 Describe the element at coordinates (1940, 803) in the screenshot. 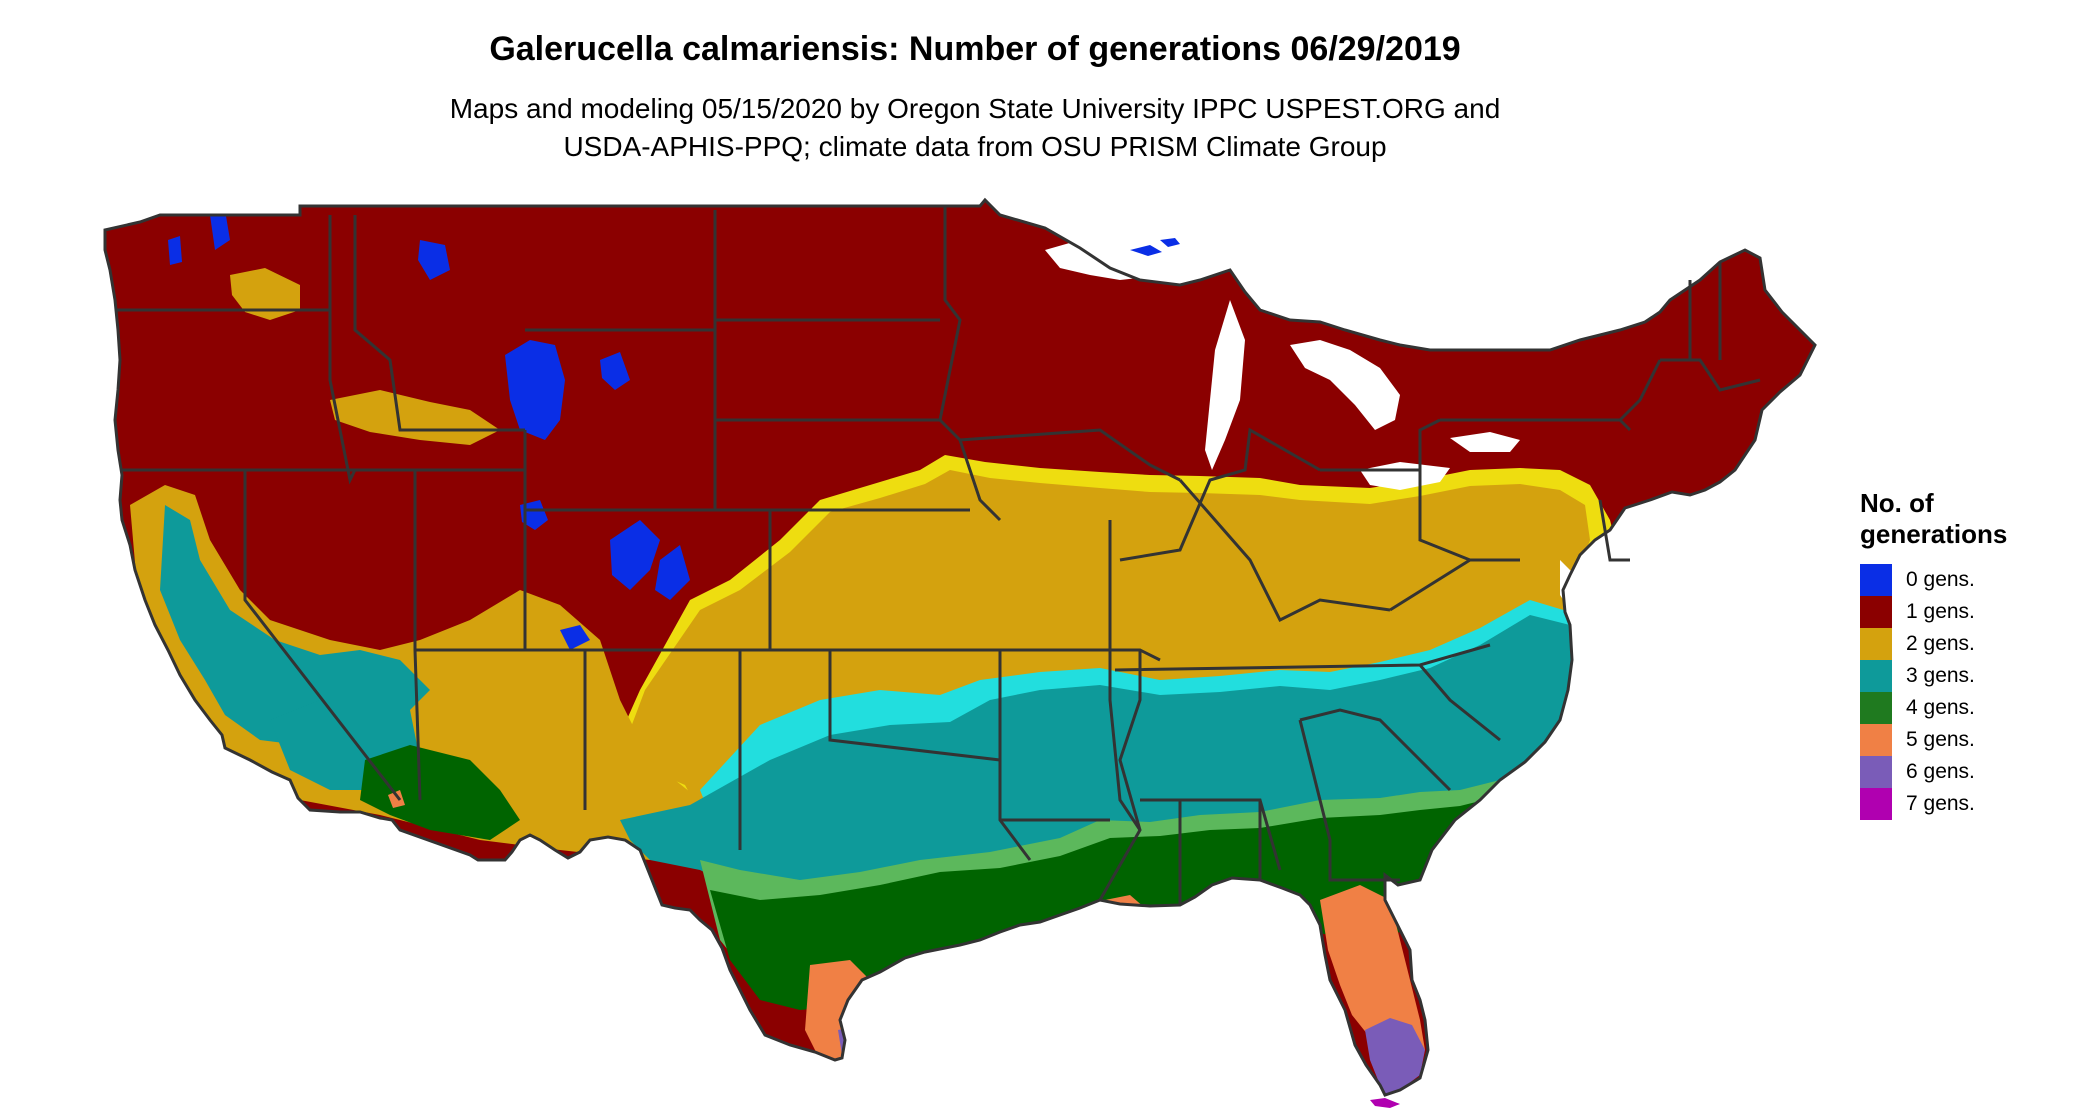

I see `legend-label: 7 gens.` at that location.